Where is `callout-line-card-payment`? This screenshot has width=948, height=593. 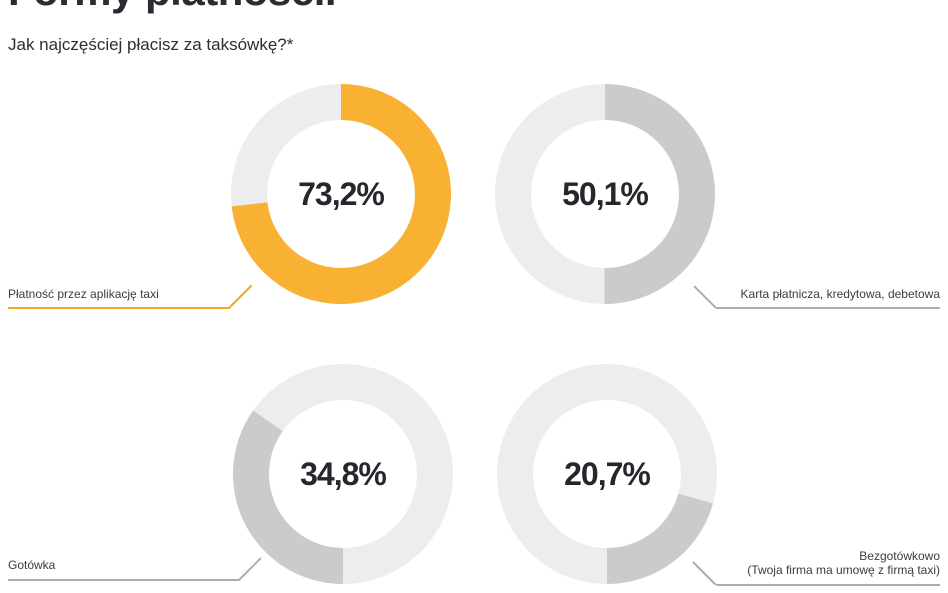
callout-line-card-payment is located at coordinates (828, 308).